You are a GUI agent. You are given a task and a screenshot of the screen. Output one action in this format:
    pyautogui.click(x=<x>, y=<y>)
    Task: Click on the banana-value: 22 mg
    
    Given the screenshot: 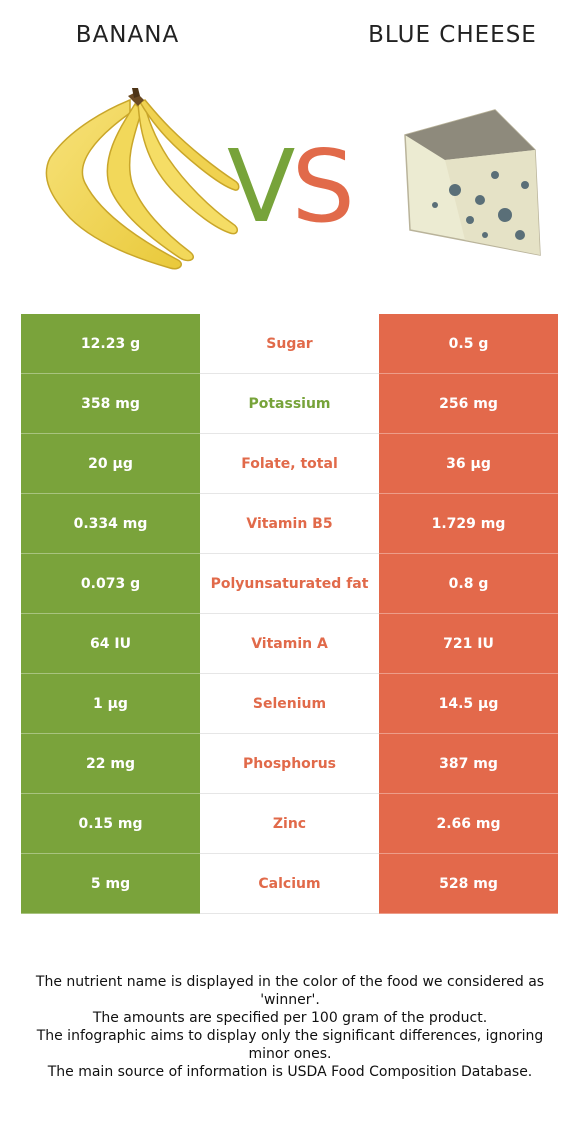 What is the action you would take?
    pyautogui.click(x=110, y=764)
    